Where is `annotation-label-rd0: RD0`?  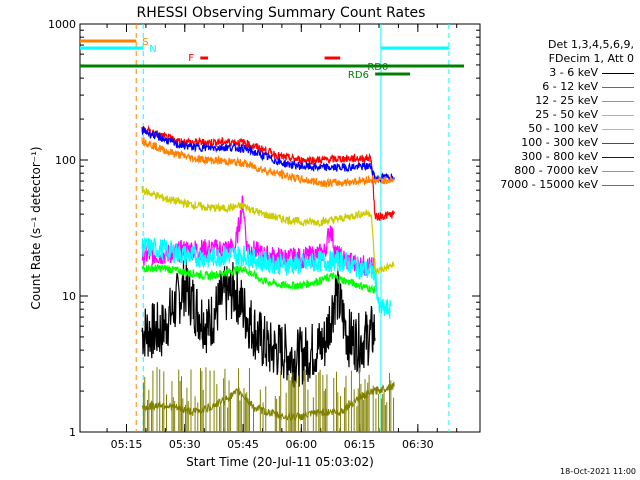
annotation-label-rd0: RD0 is located at coordinates (377, 67).